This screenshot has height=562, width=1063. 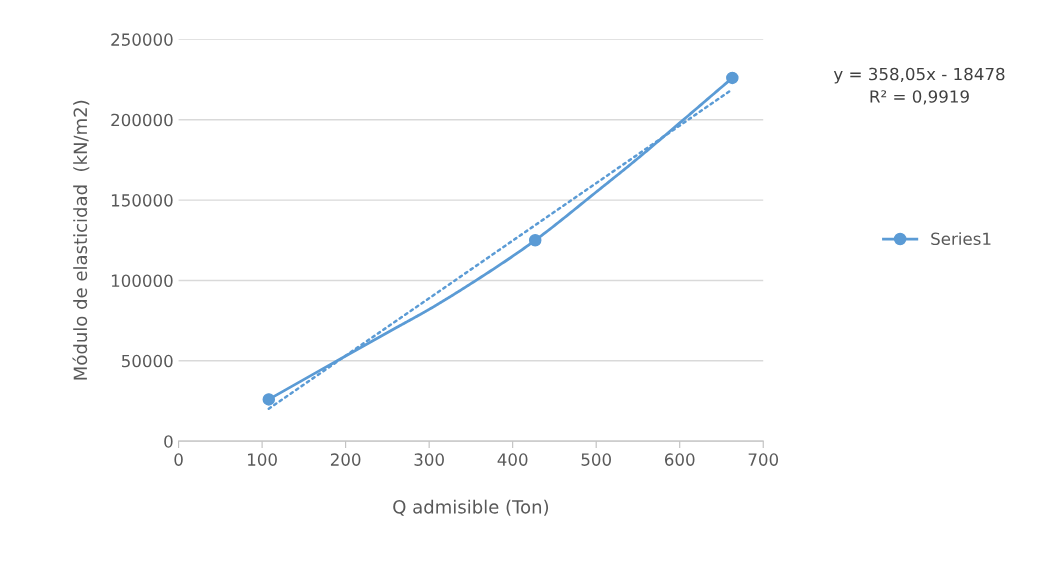 I want to click on x-tick-label: 700, so click(x=763, y=459).